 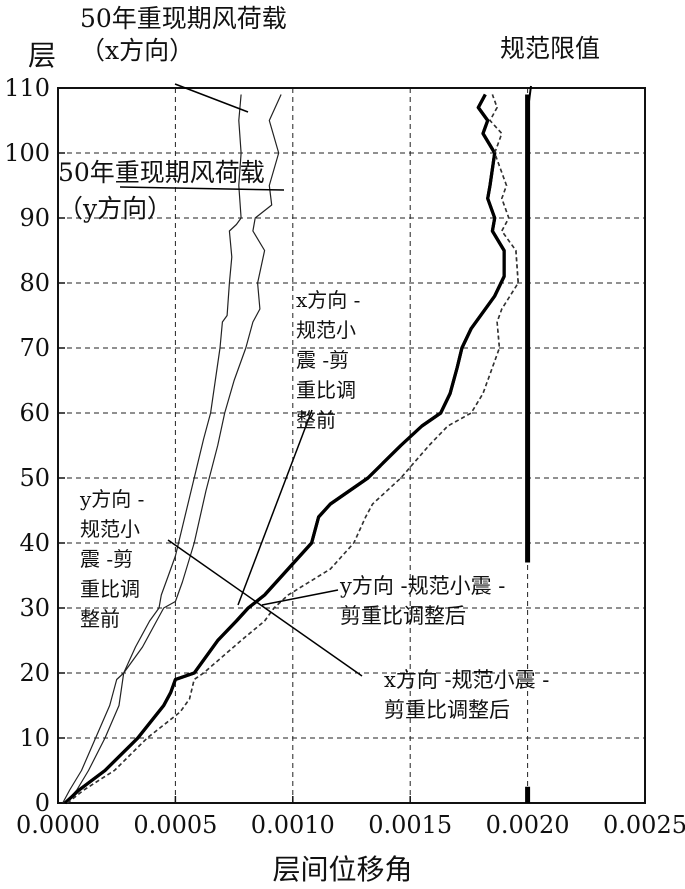 I want to click on limit-label: 规范限值, so click(x=550, y=48).